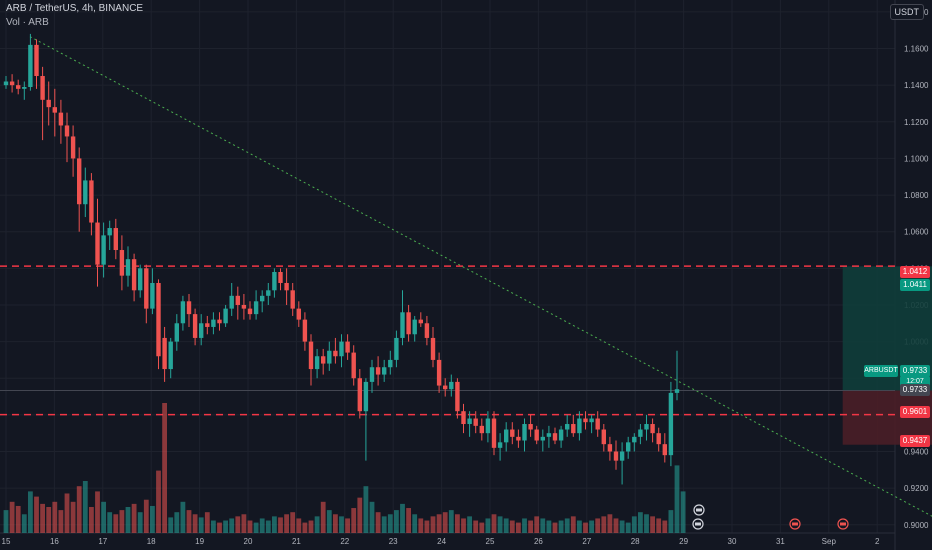 Image resolution: width=932 pixels, height=550 pixels. I want to click on time-tick-label: 17, so click(102, 541).